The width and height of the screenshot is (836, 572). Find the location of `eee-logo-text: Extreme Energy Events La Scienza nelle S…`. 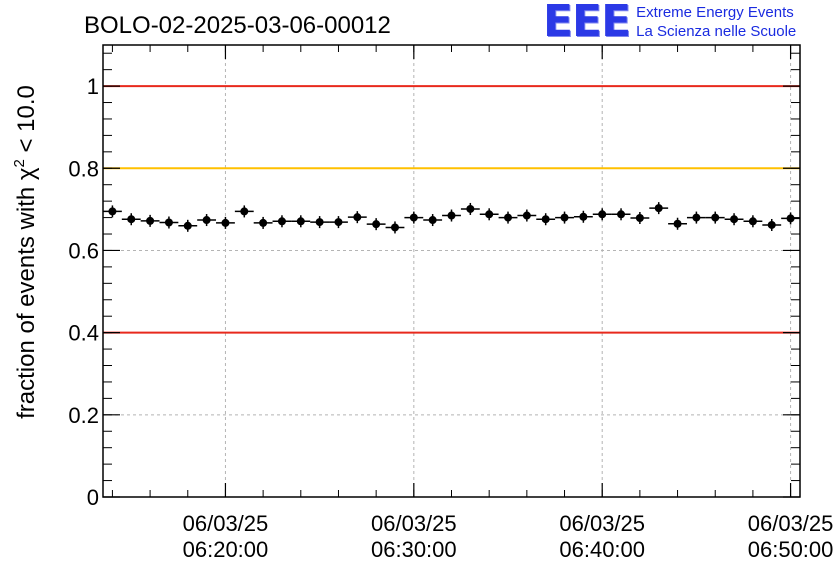

eee-logo-text: Extreme Energy Events La Scienza nelle S… is located at coordinates (716, 22).